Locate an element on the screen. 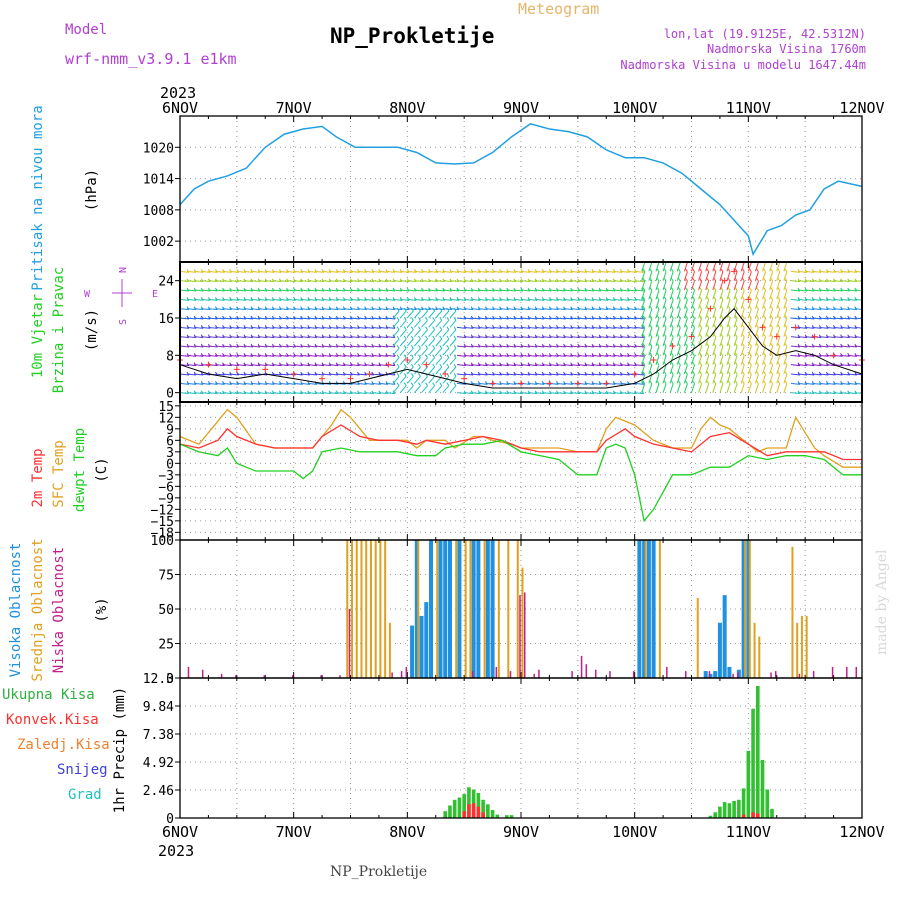 The image size is (900, 900). y-tick-label: 9 is located at coordinates (170, 430).